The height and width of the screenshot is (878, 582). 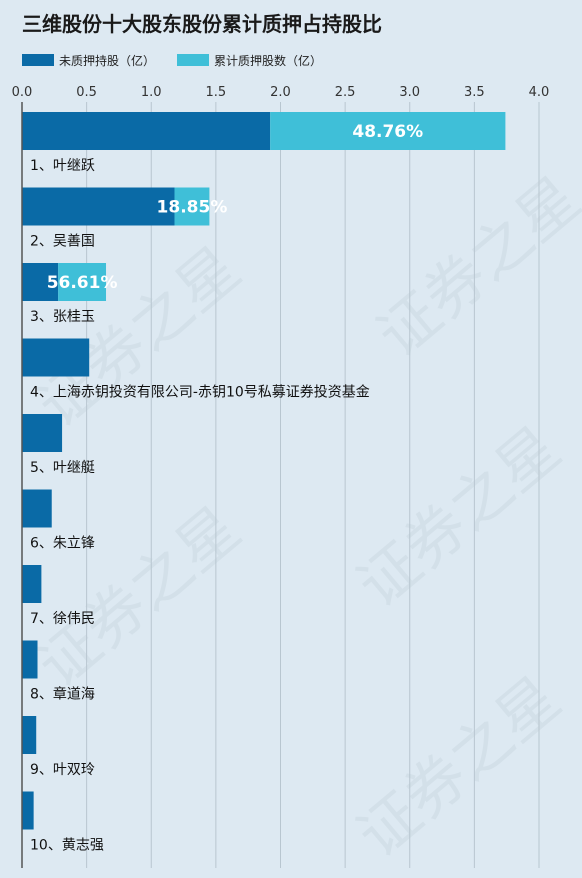 I want to click on x-axis-ticks: 0.0 0.5 1.0 1.5 2.0 2.5 3.0 3.5 4.0, so click(x=281, y=92).